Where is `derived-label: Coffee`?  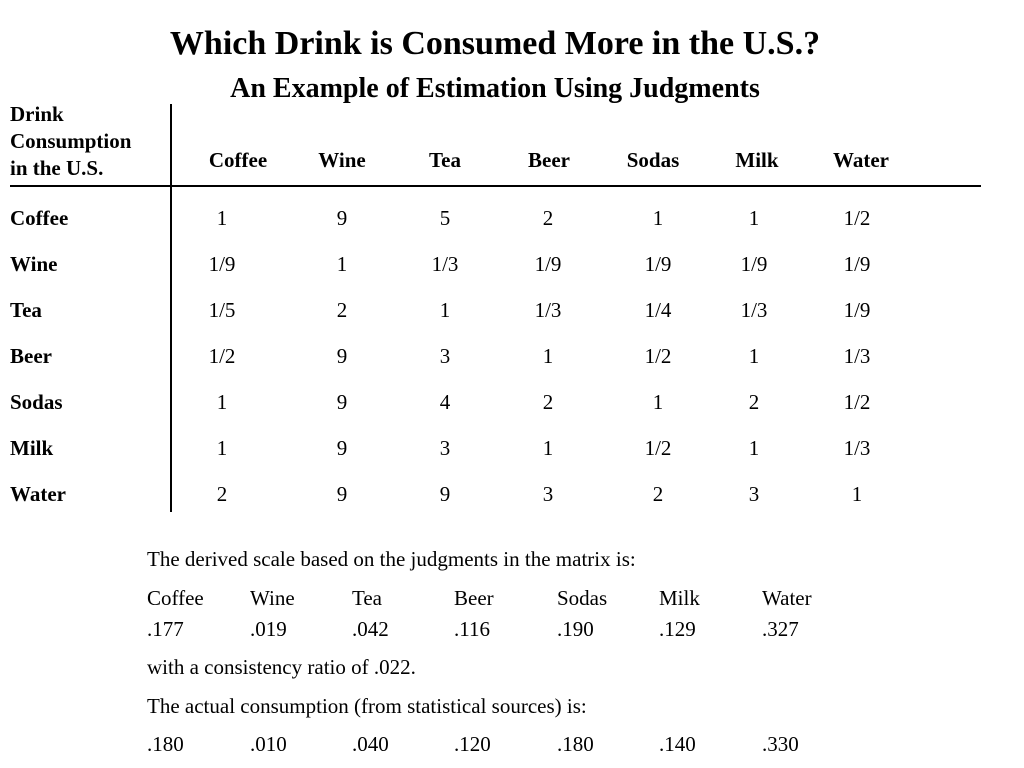
derived-label: Coffee is located at coordinates (175, 598).